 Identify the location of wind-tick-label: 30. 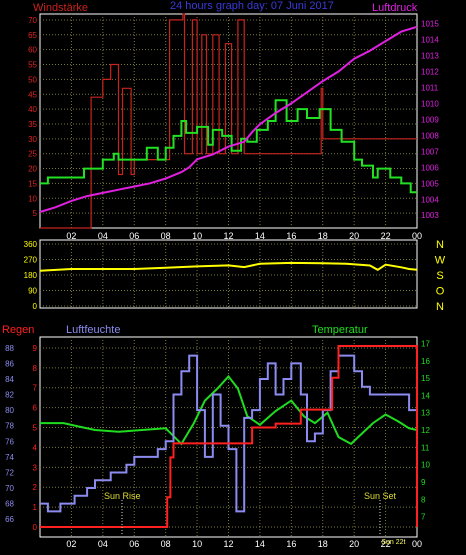
(32, 139).